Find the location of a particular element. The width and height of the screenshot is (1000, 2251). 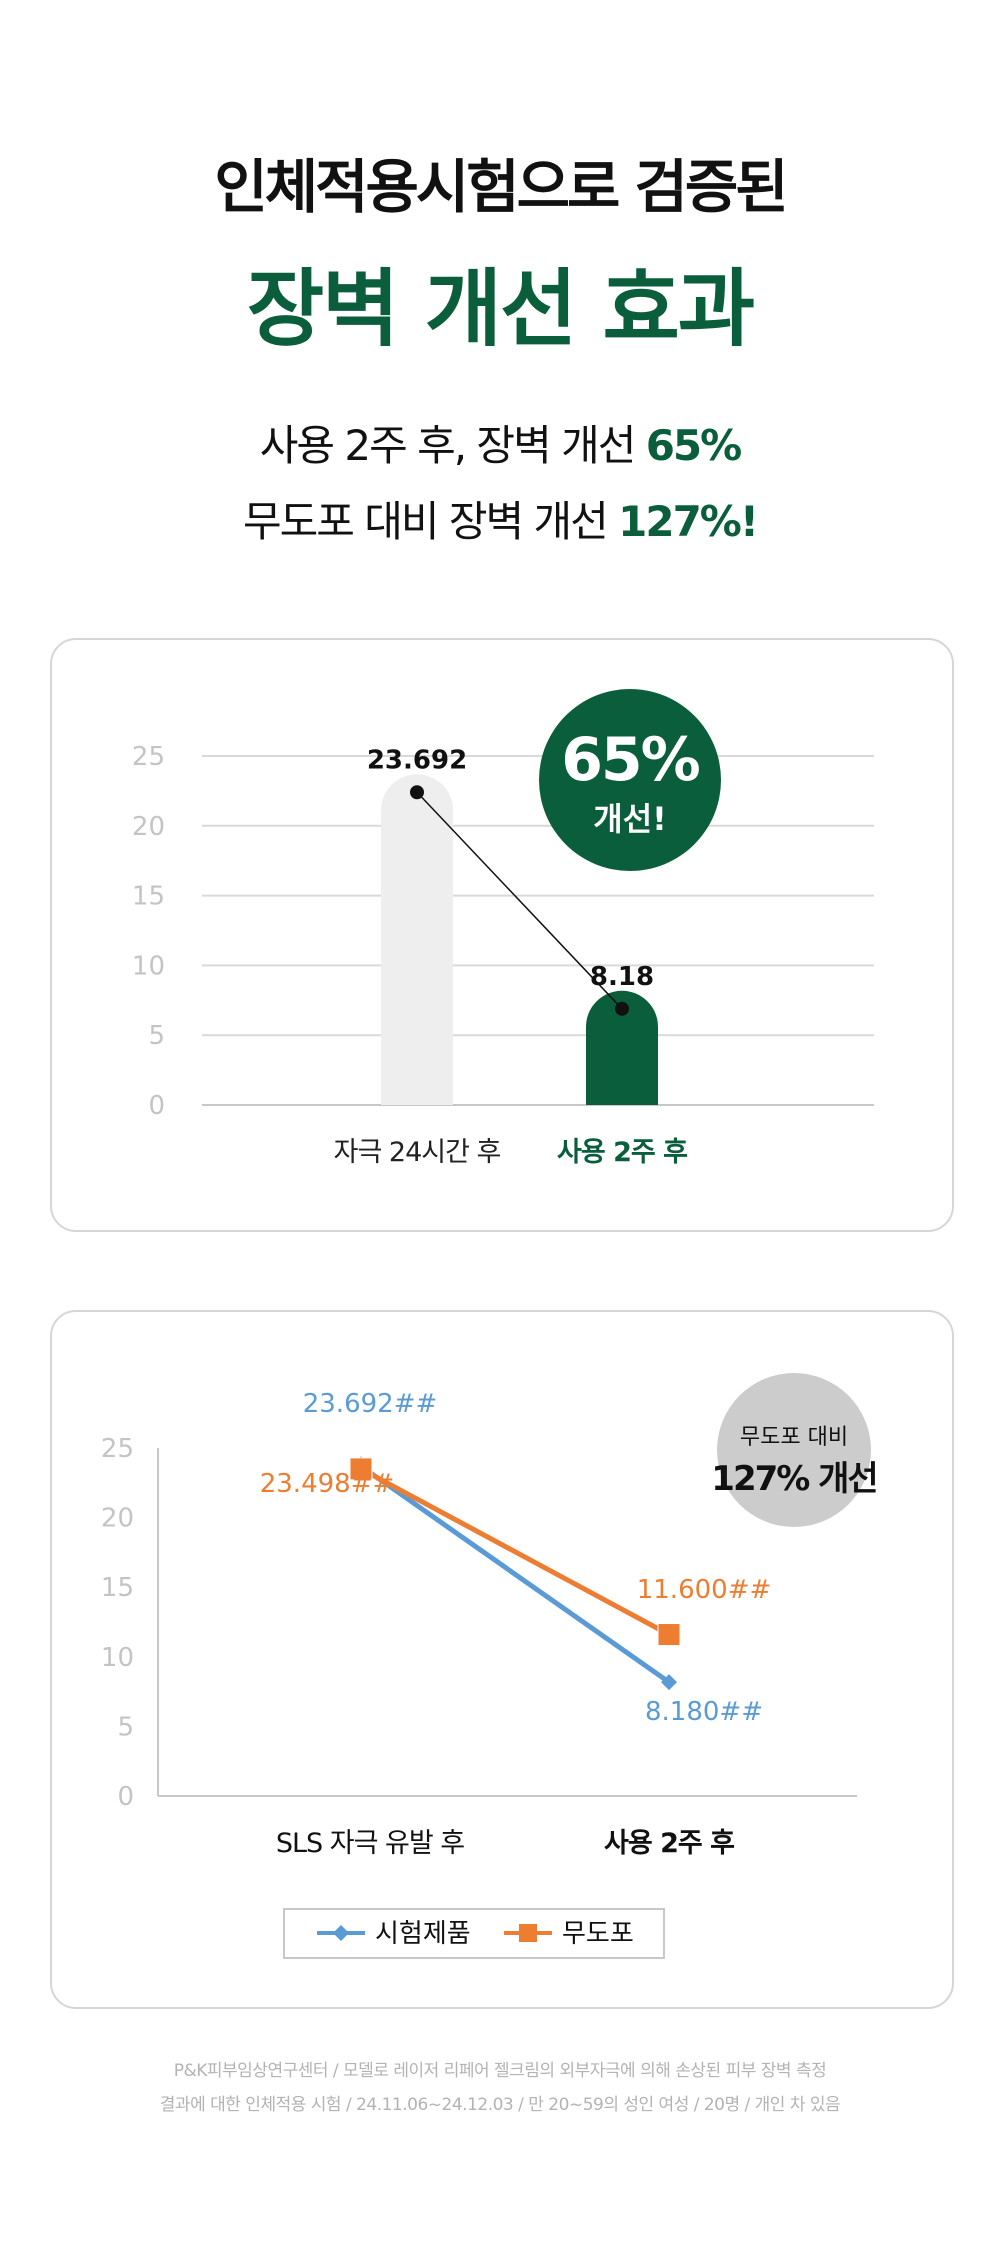

subtitle-line-2: 무도포 대비 장벽 개선 127%! is located at coordinates (500, 518).